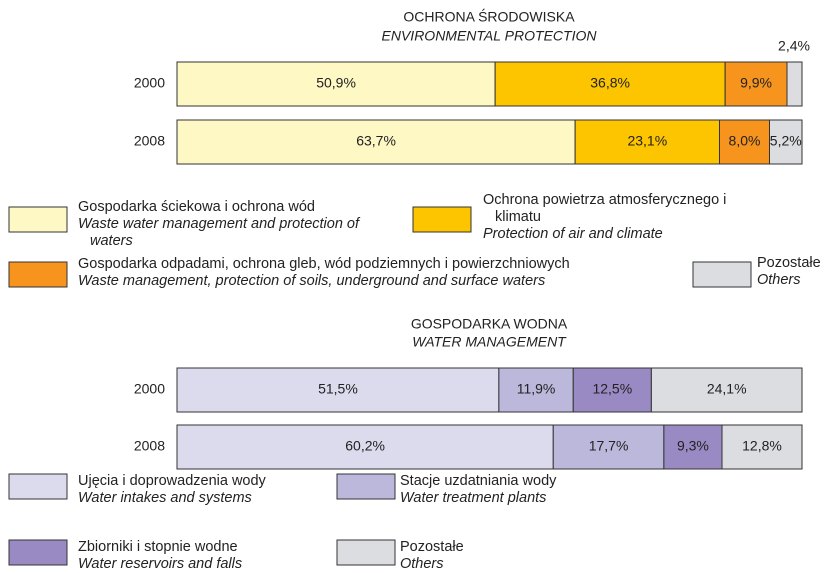 This screenshot has height=573, width=832. What do you see at coordinates (490, 36) in the screenshot?
I see `chart-subtitle: ENVIRONMENTAL PROTECTION` at bounding box center [490, 36].